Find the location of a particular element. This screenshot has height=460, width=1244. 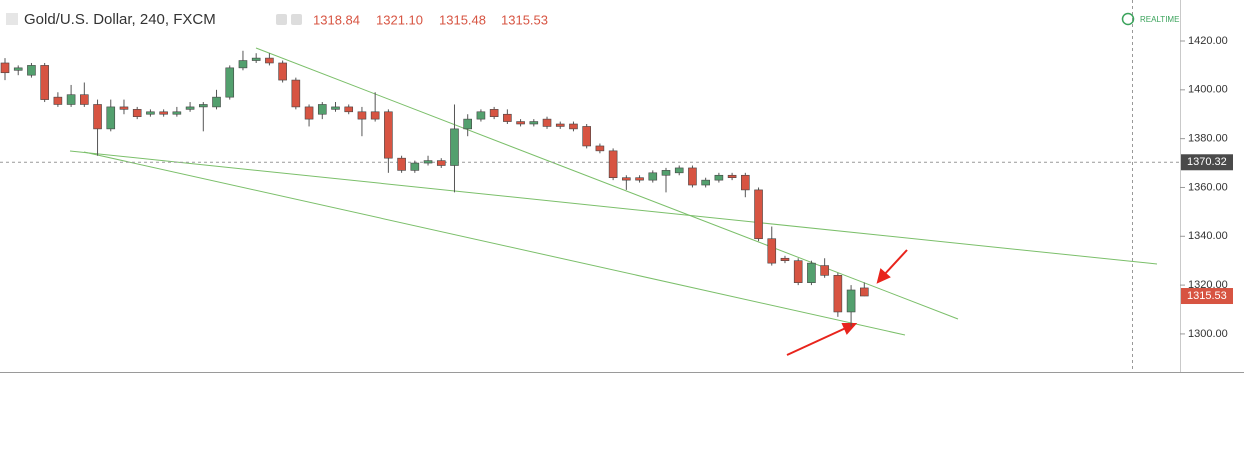

y-tick-label: 1400.00 is located at coordinates (1208, 90).